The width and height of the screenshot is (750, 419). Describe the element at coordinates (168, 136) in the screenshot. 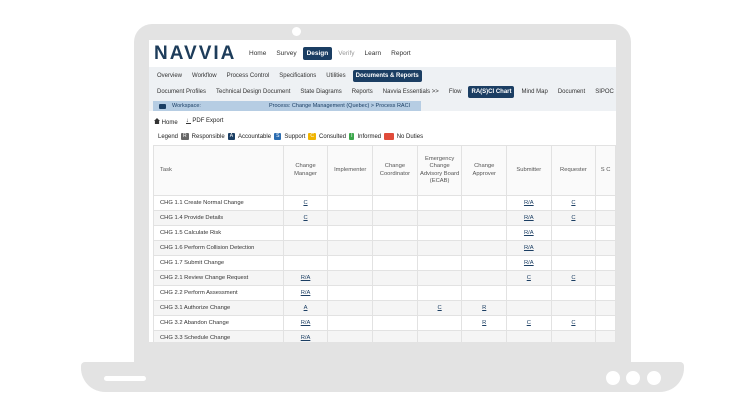

I see `legend-title: Legend` at that location.